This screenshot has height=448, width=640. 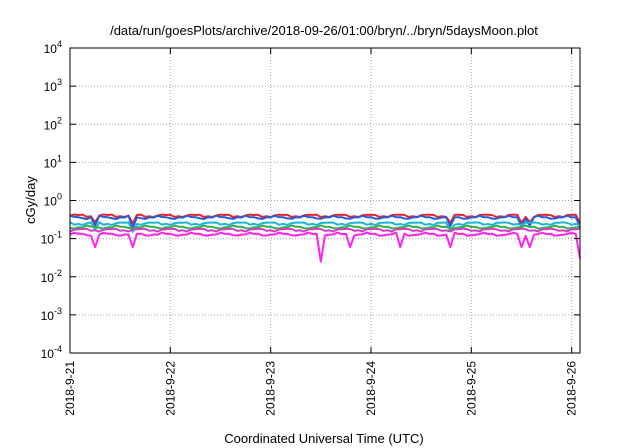 What do you see at coordinates (30, 200) in the screenshot?
I see `y-axis-label: cGy/day` at bounding box center [30, 200].